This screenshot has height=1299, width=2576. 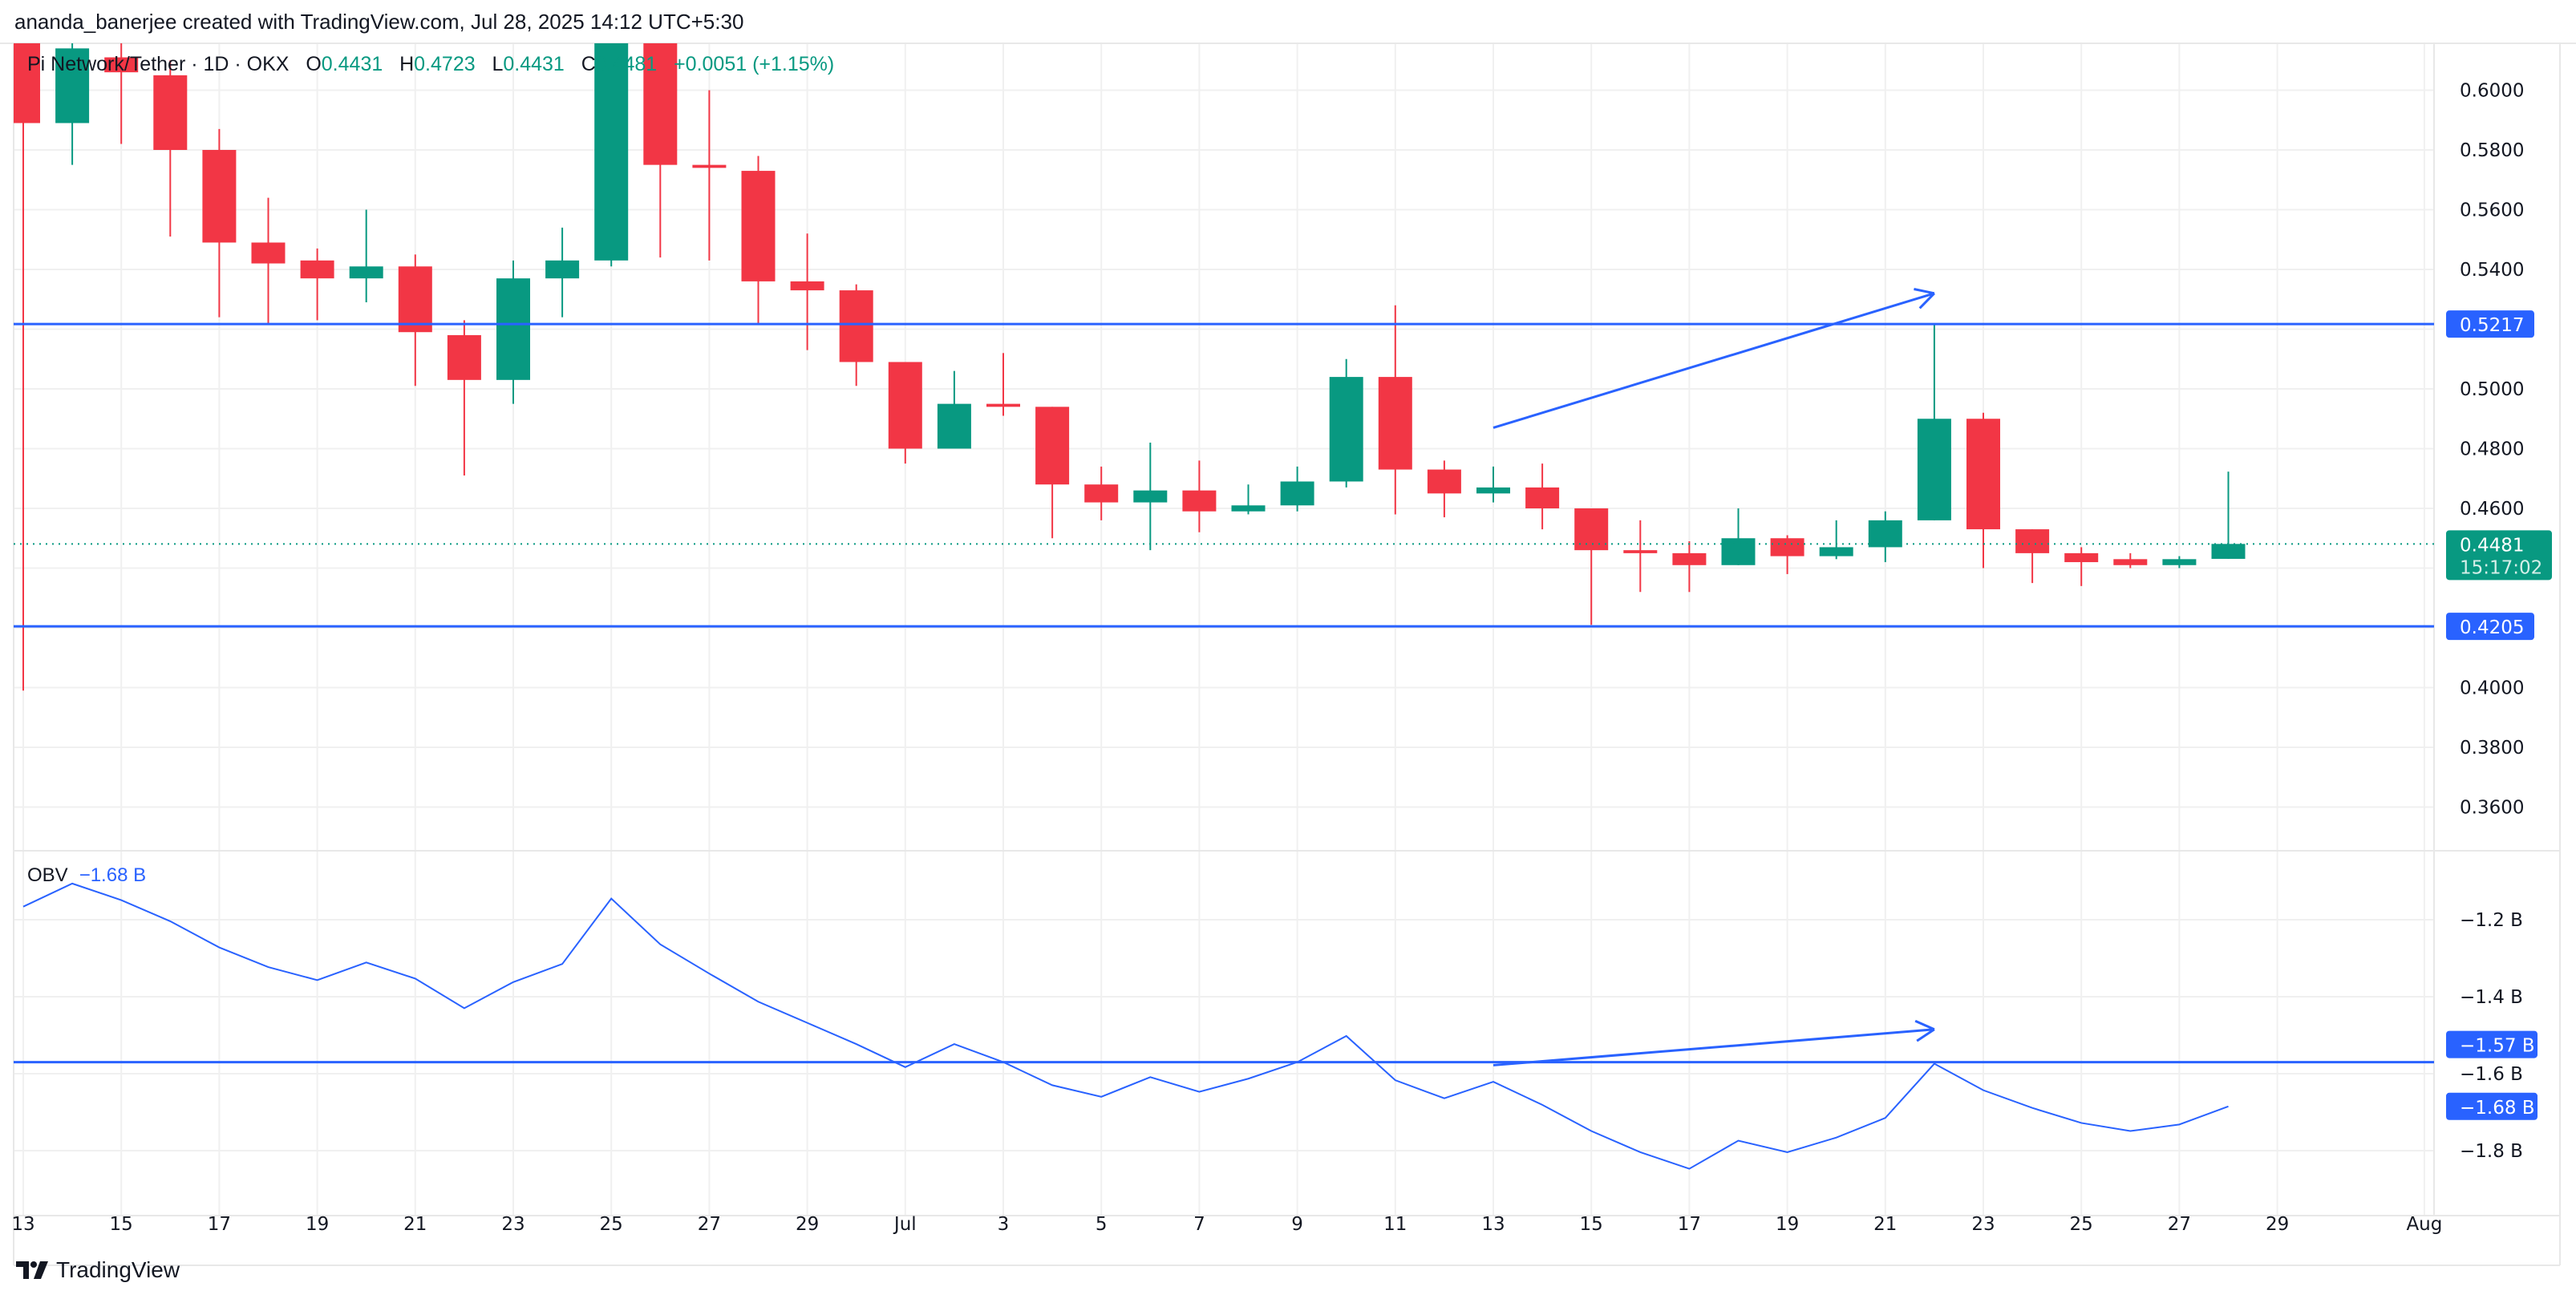 I want to click on price-level-label: 0.4205, so click(x=2492, y=627).